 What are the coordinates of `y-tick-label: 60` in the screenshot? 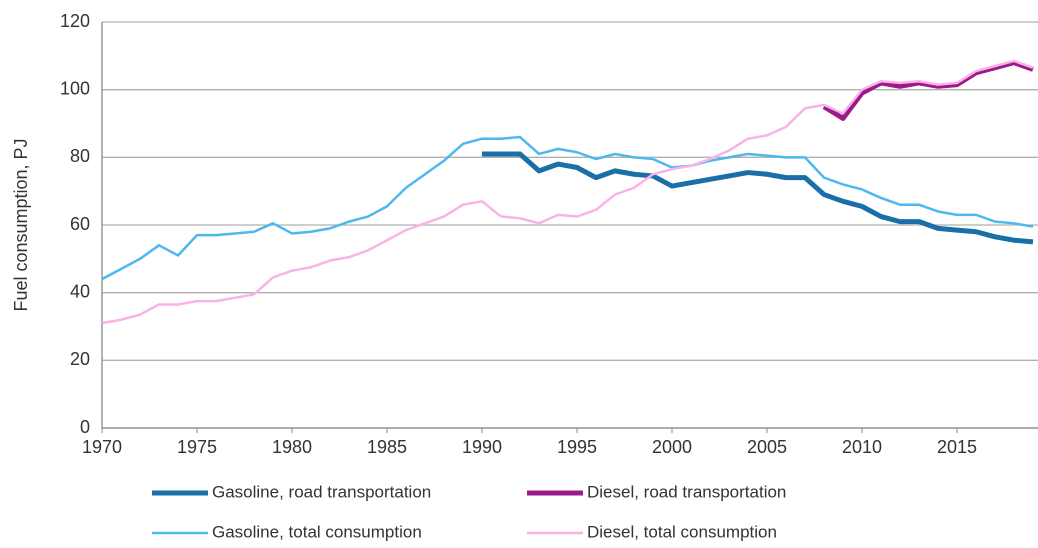 It's located at (80, 224).